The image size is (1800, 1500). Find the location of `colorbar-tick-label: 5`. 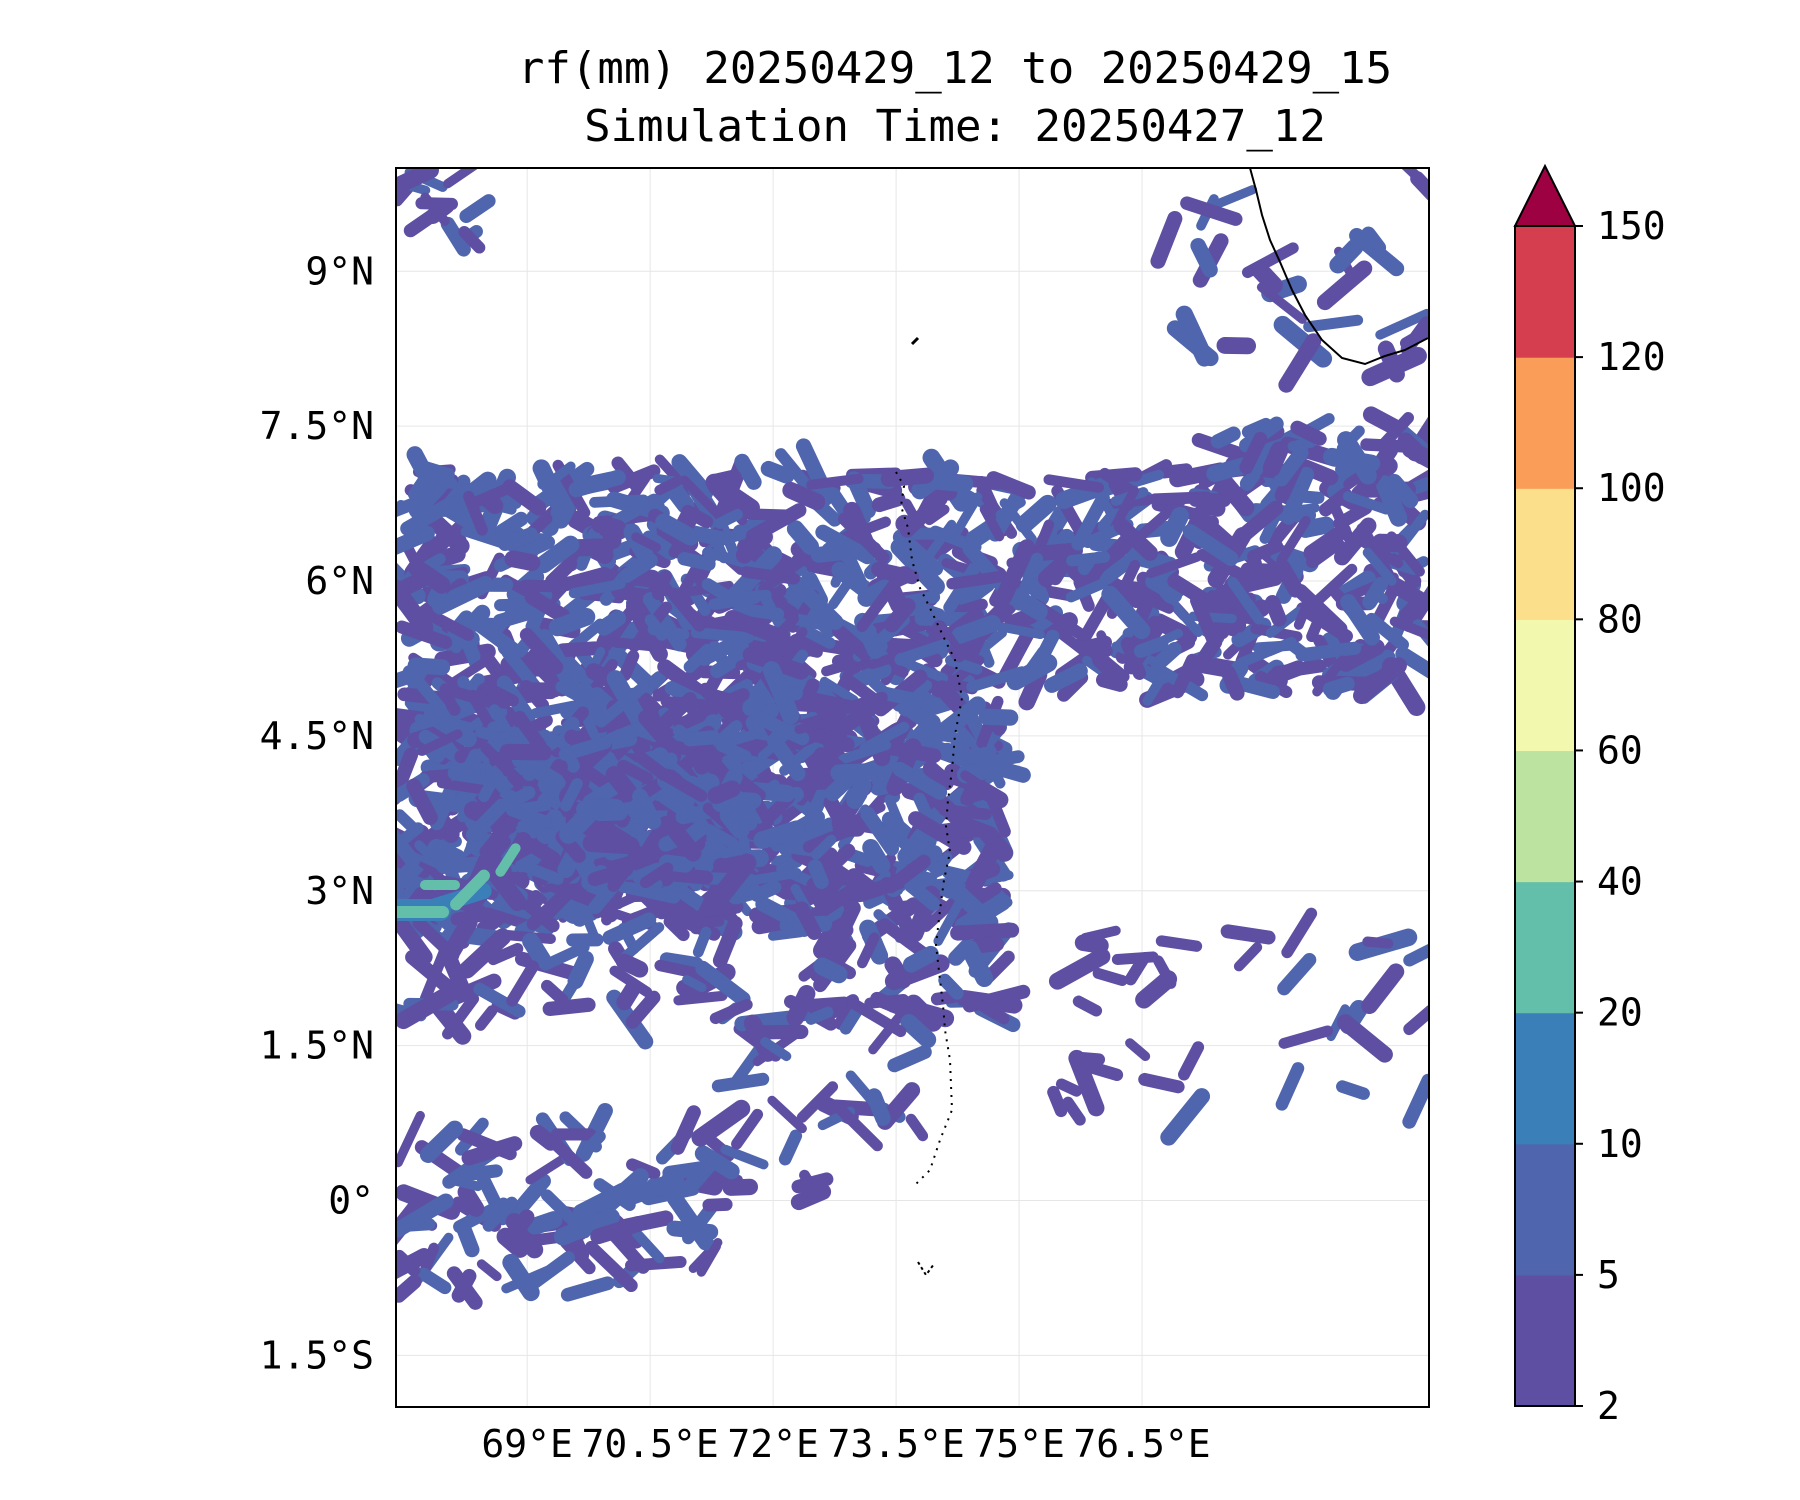

colorbar-tick-label: 5 is located at coordinates (1608, 1275).